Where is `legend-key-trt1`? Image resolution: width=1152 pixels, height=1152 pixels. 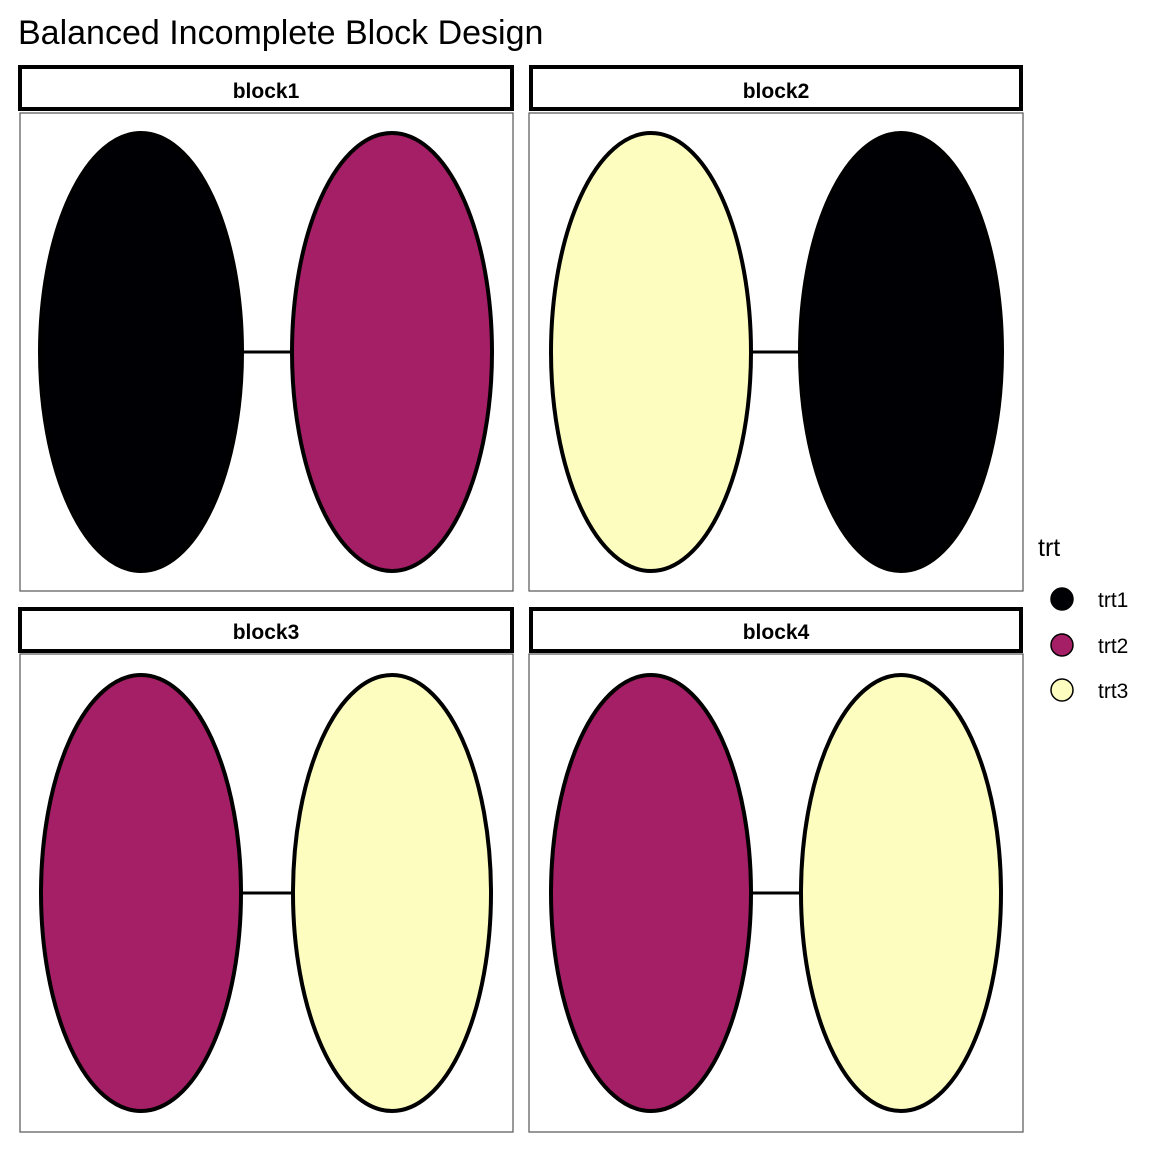
legend-key-trt1 is located at coordinates (1062, 599).